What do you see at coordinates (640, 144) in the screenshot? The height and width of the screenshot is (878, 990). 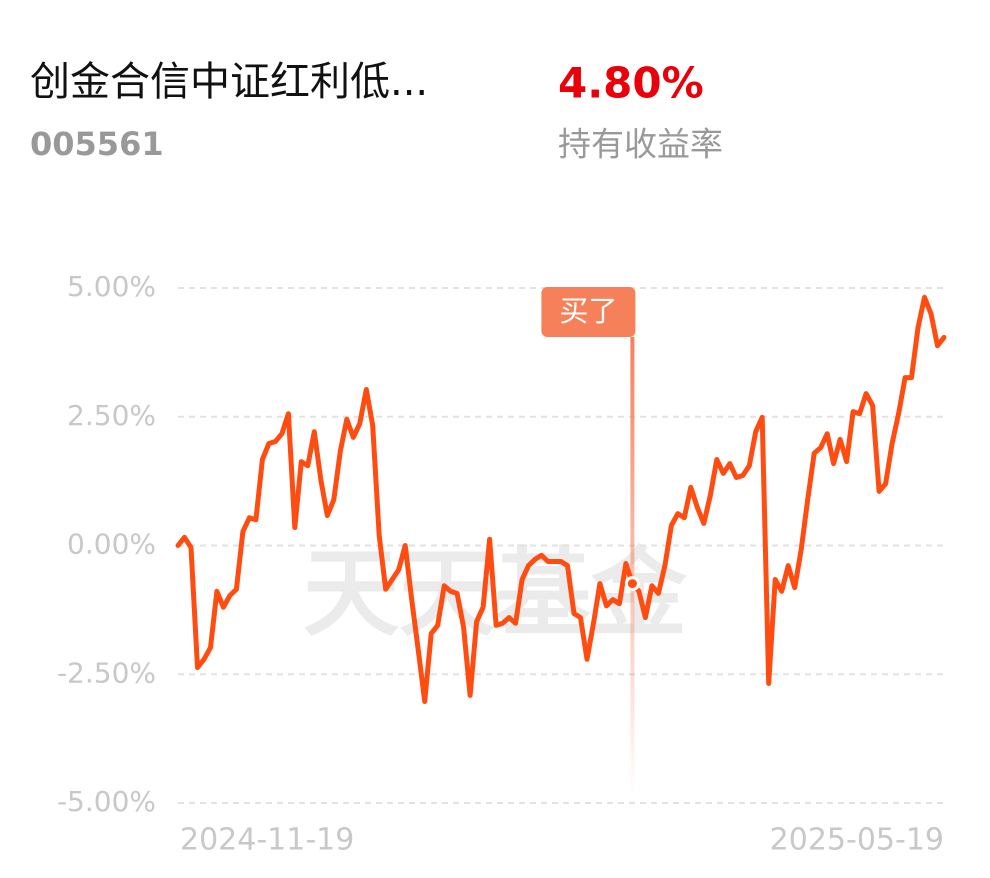 I see `return-label: 持有收益率` at bounding box center [640, 144].